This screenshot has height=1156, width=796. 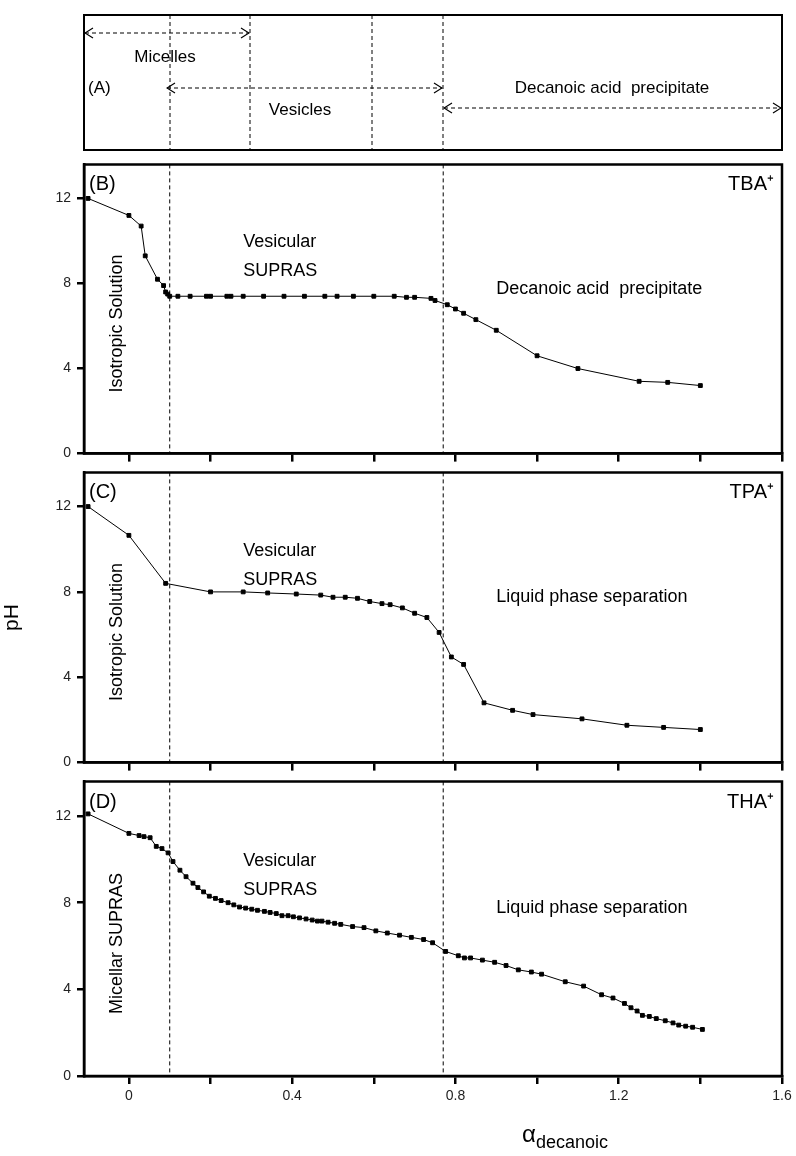 I want to click on text: Micelles, so click(x=165, y=57).